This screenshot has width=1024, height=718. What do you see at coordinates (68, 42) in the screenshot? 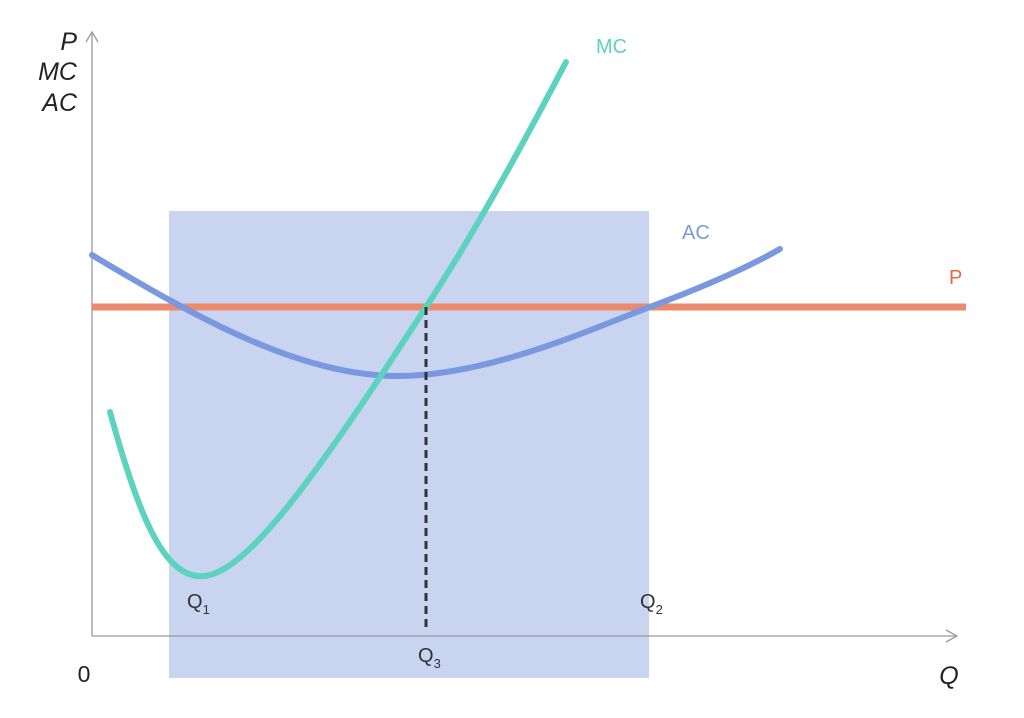
I see `y-axis-label-p: P` at bounding box center [68, 42].